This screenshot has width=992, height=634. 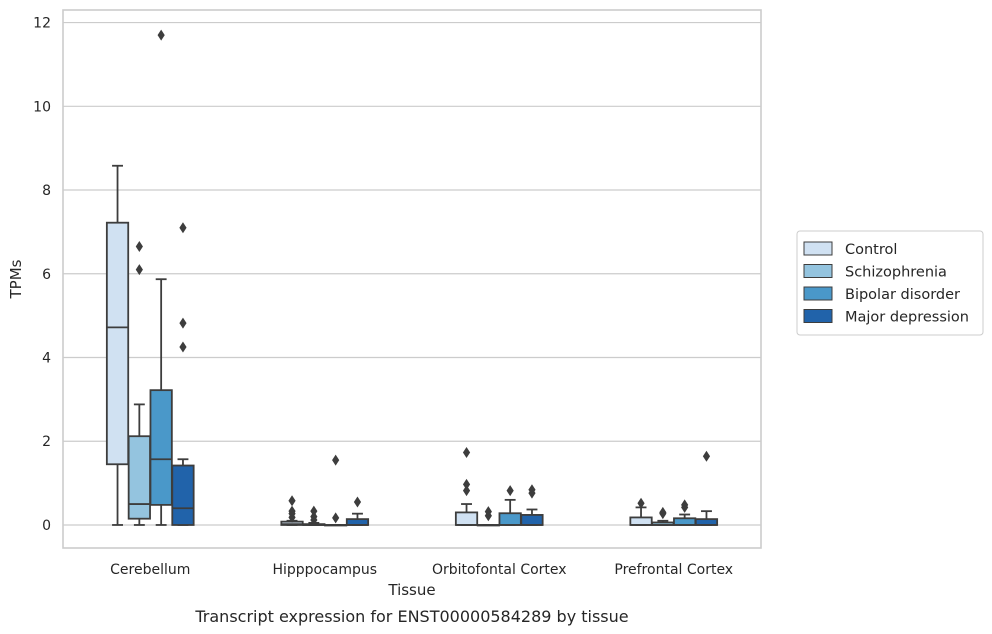 What do you see at coordinates (16, 279) in the screenshot?
I see `y-axis-title: TPMs` at bounding box center [16, 279].